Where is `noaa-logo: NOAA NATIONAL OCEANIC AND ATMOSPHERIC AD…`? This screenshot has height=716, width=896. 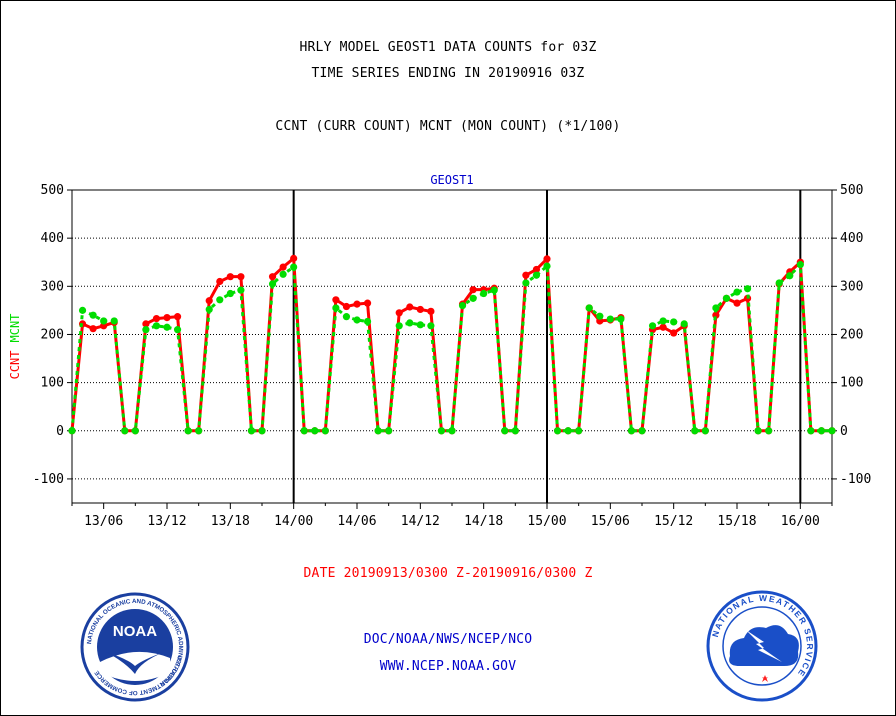
noaa-logo: NOAA NATIONAL OCEANIC AND ATMOSPHERIC AD… is located at coordinates (135, 647).